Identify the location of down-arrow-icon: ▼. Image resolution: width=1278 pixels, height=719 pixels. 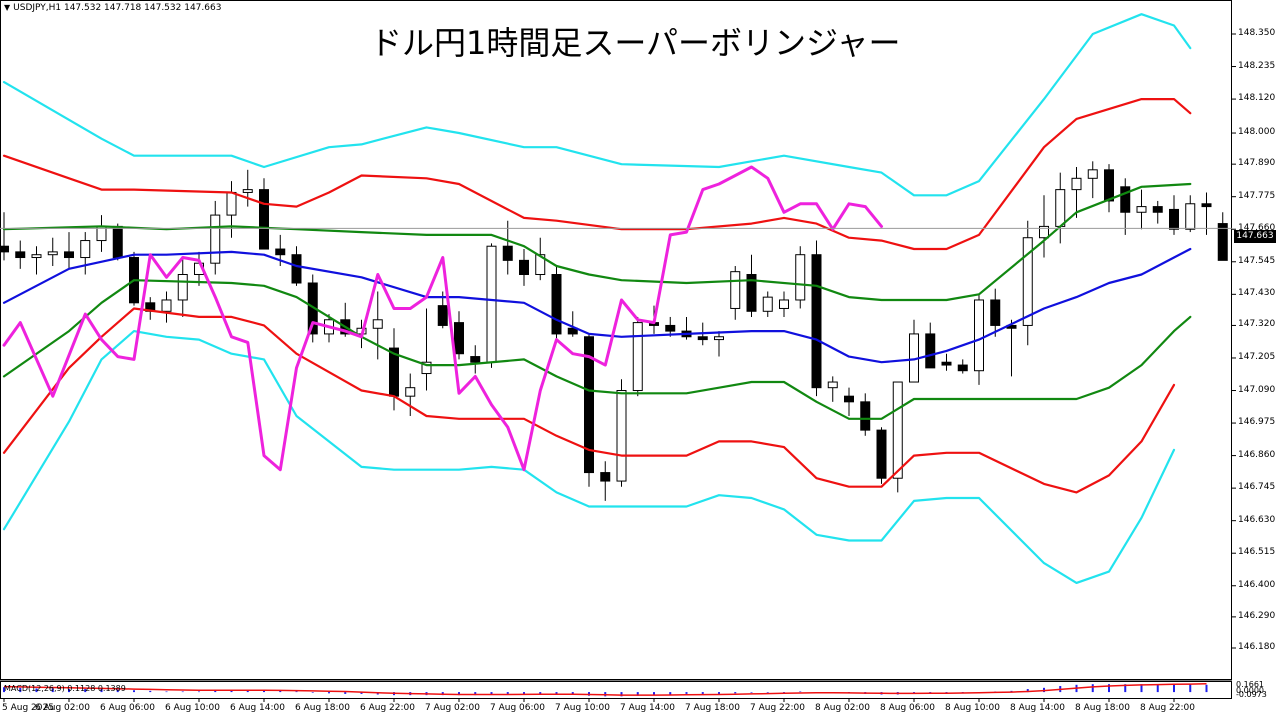
(7, 7).